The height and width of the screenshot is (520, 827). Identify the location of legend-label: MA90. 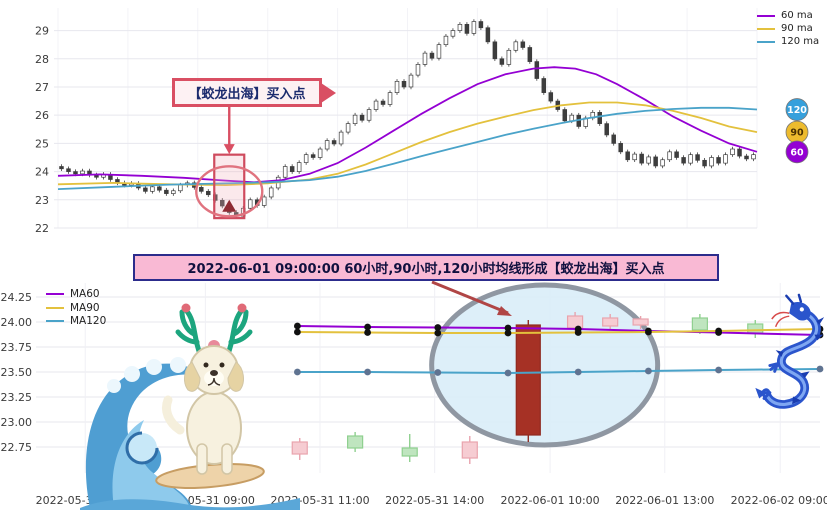
(85, 307).